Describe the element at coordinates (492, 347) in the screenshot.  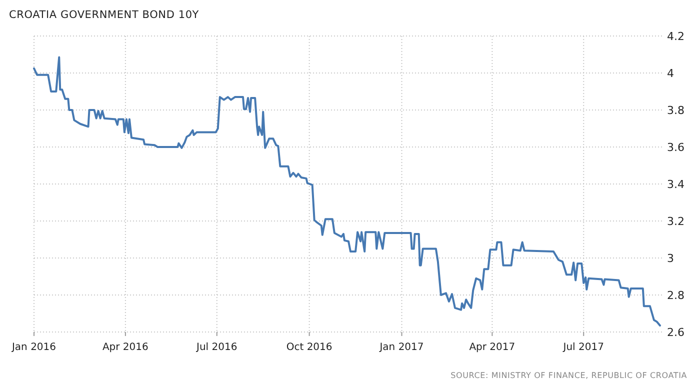
I see `x-tick-label: Apr 2017` at that location.